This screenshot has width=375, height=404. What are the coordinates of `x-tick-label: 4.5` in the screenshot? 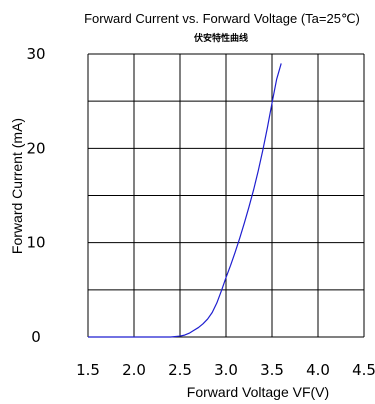 It's located at (363, 370).